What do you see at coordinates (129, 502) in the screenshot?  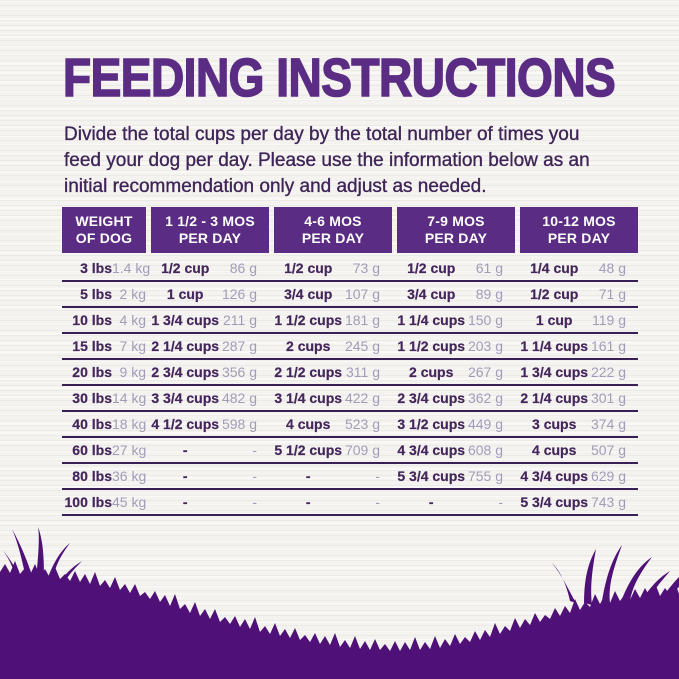 I see `weight-kg: 45 kg` at bounding box center [129, 502].